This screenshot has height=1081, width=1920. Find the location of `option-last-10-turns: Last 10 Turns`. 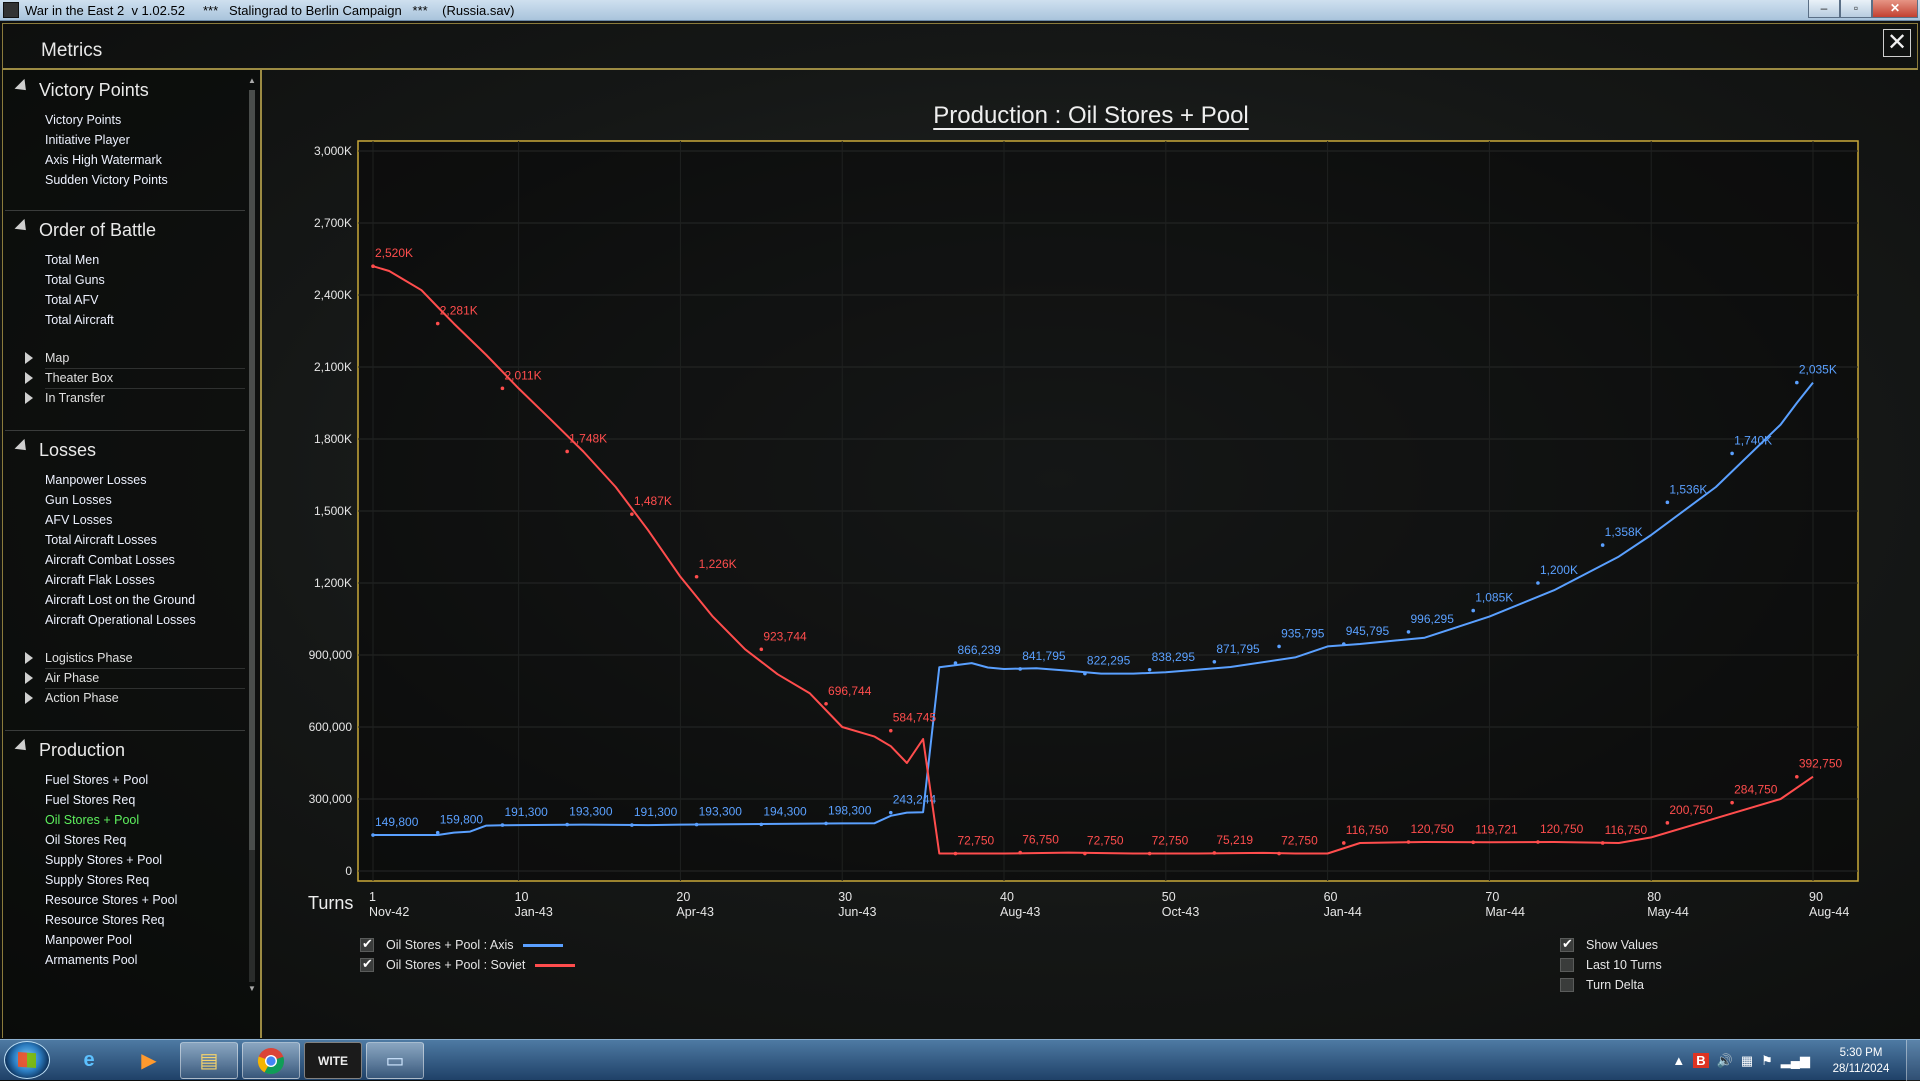

option-last-10-turns: Last 10 Turns is located at coordinates (1611, 965).